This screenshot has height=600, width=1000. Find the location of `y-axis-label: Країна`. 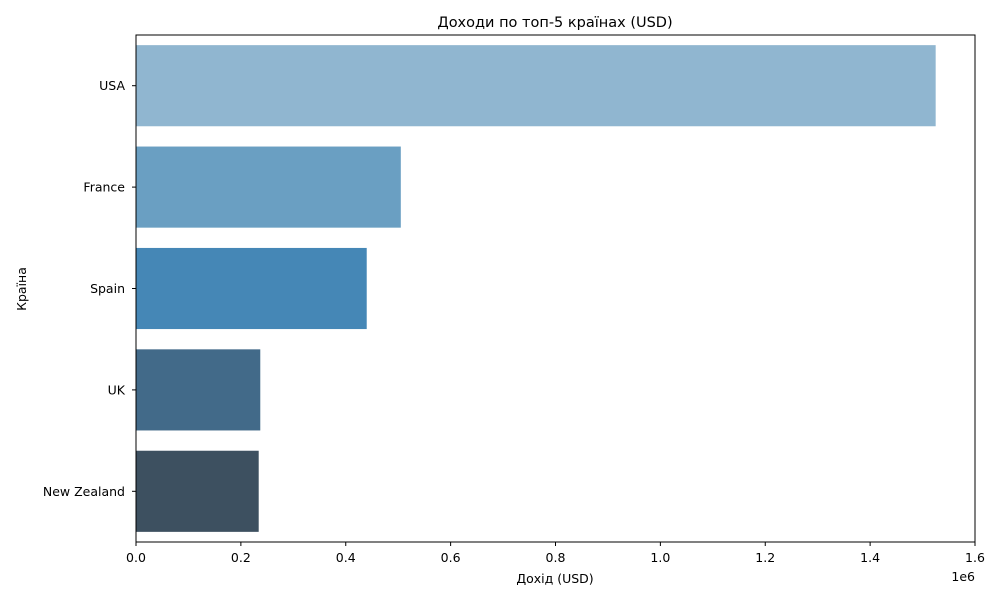

y-axis-label: Країна is located at coordinates (21, 289).